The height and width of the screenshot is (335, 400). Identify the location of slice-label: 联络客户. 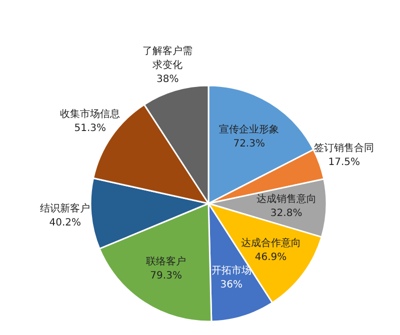
(166, 261).